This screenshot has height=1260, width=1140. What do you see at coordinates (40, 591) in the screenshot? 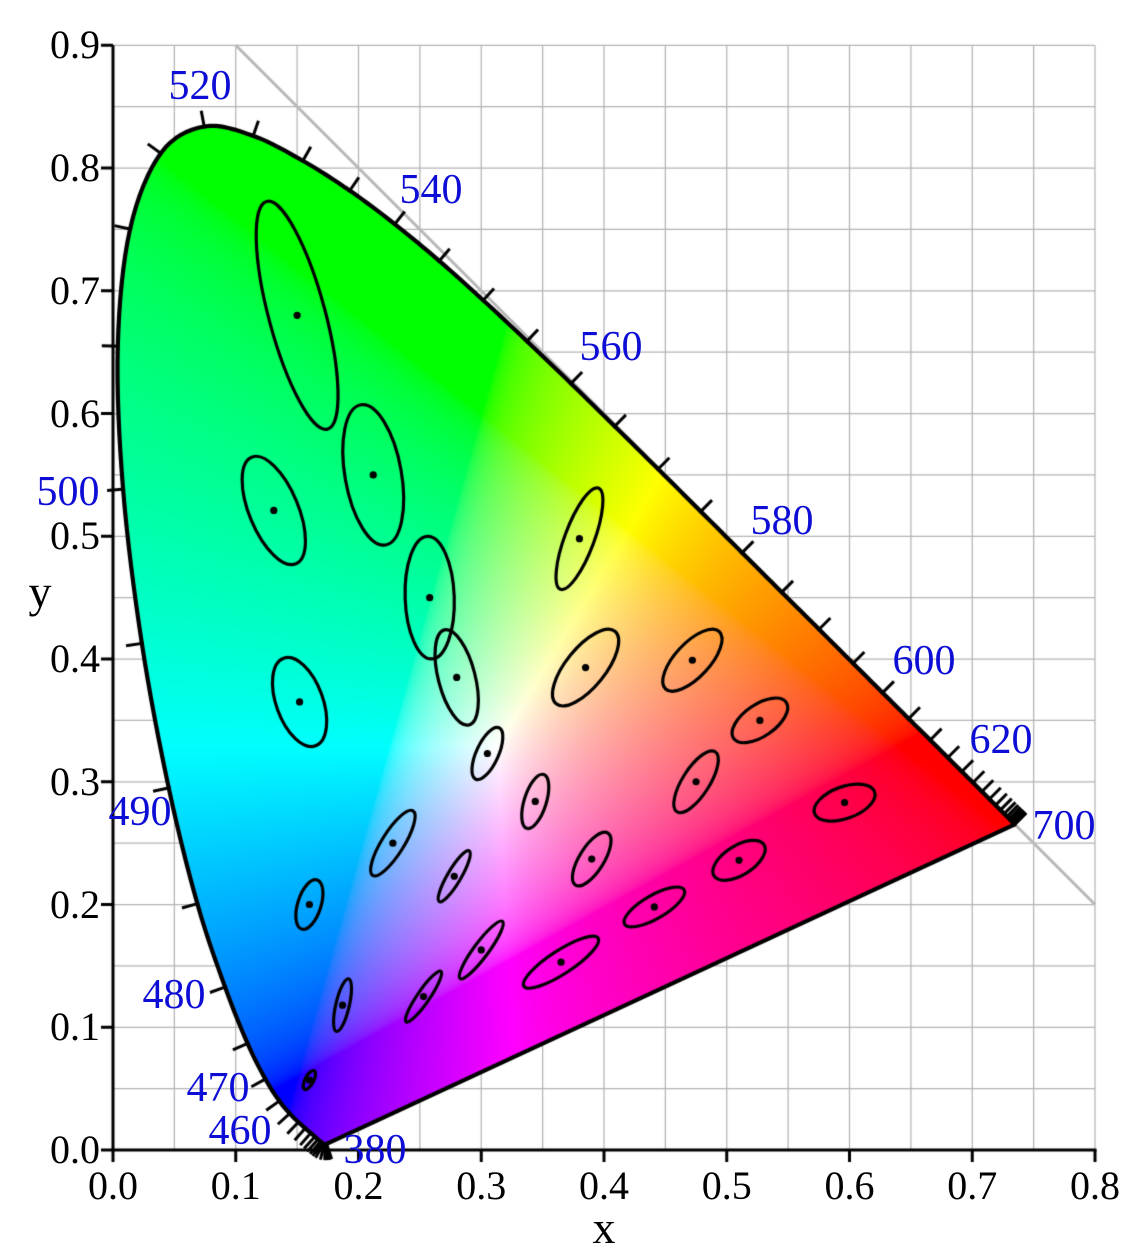
I see `y-axis-title: y` at bounding box center [40, 591].